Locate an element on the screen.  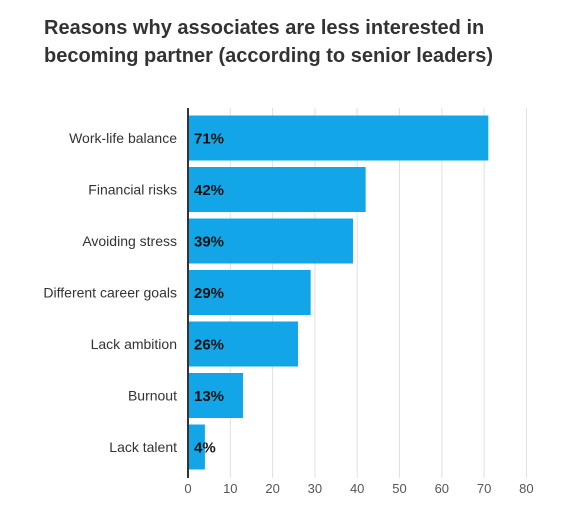
x-tick-label: 0 is located at coordinates (187, 488).